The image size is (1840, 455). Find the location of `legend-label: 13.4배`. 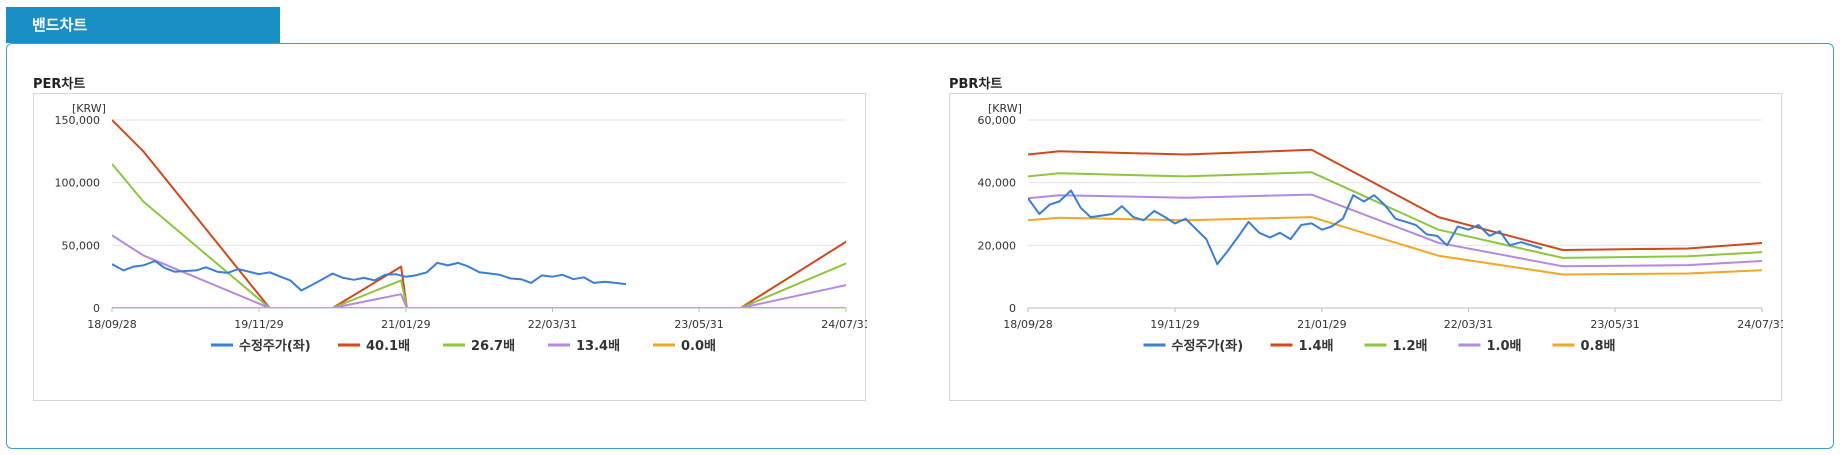

legend-label: 13.4배 is located at coordinates (598, 346).